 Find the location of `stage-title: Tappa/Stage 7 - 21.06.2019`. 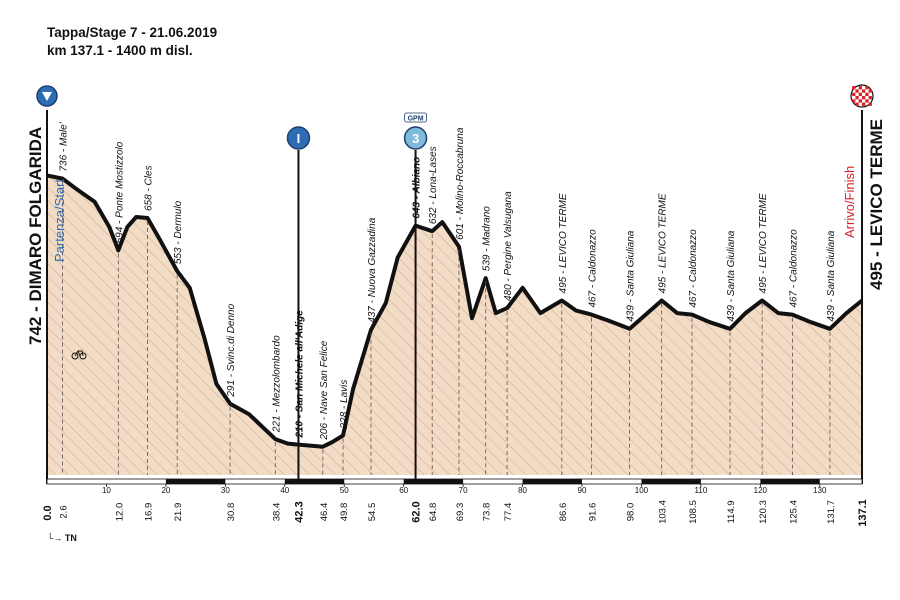

stage-title: Tappa/Stage 7 - 21.06.2019 is located at coordinates (132, 32).